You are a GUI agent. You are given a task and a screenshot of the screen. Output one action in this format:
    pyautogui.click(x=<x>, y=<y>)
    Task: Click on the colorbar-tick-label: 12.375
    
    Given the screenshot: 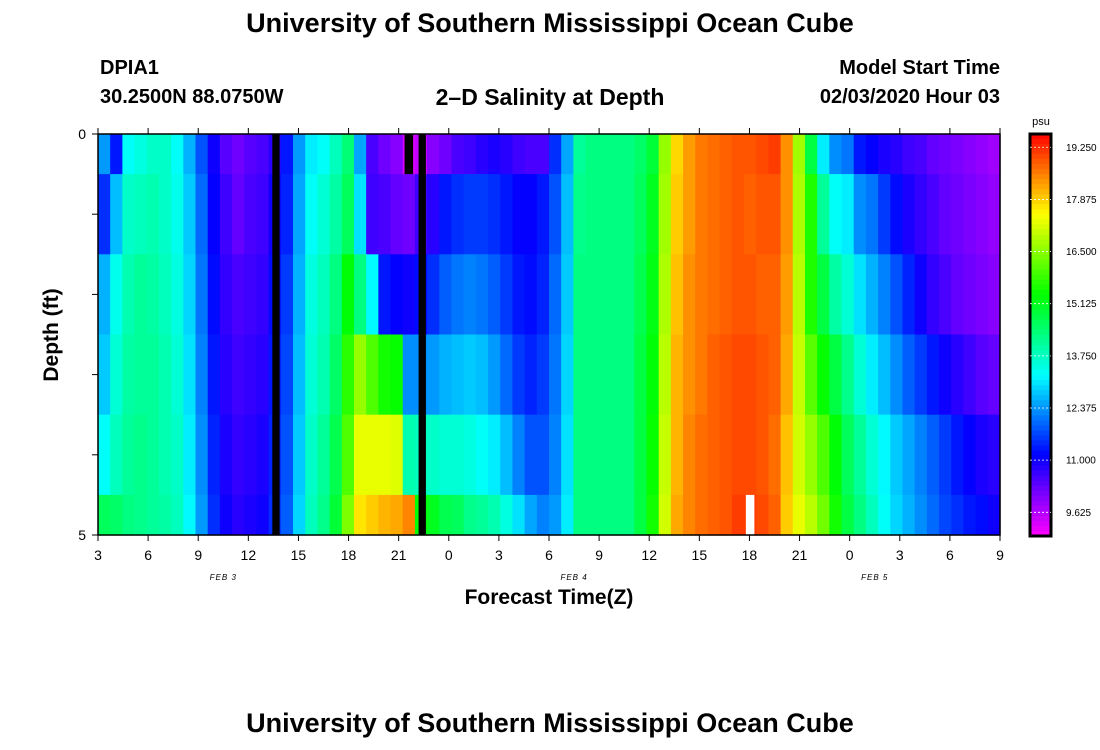 What is the action you would take?
    pyautogui.click(x=1081, y=409)
    